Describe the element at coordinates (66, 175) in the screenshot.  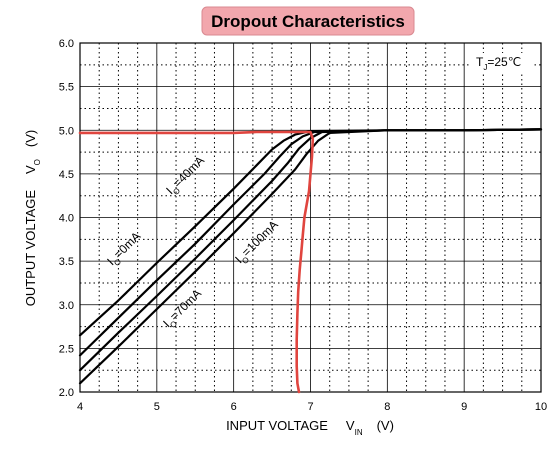
I see `y-tick-label: 4.5` at that location.